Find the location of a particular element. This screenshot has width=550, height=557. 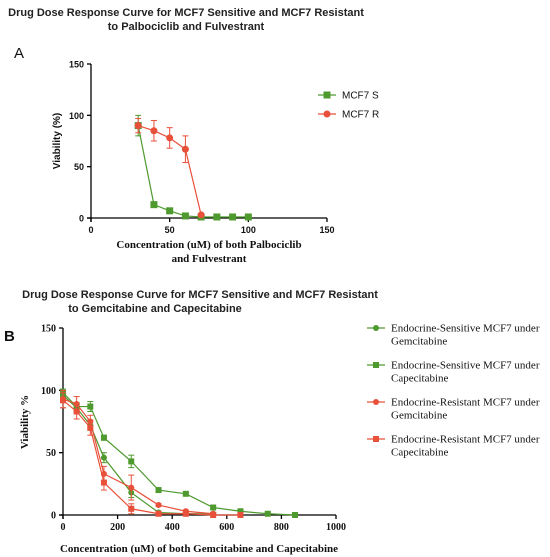

chart-a-ytick-label: 50 is located at coordinates (79, 167).